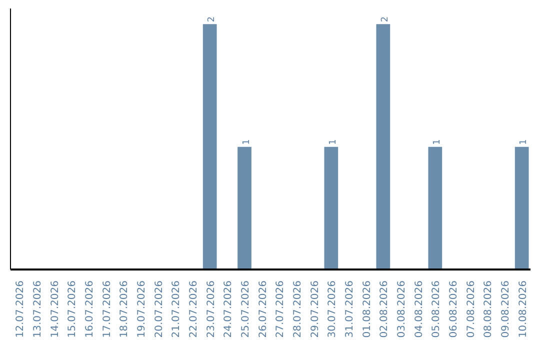 The width and height of the screenshot is (540, 340). Describe the element at coordinates (436, 309) in the screenshot. I see `x-tick-label: 05.08.2026` at that location.